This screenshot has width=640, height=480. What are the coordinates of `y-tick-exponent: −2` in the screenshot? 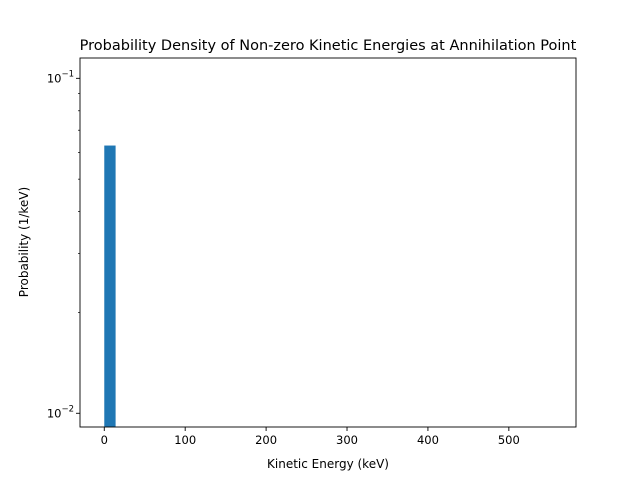 It's located at (67, 409).